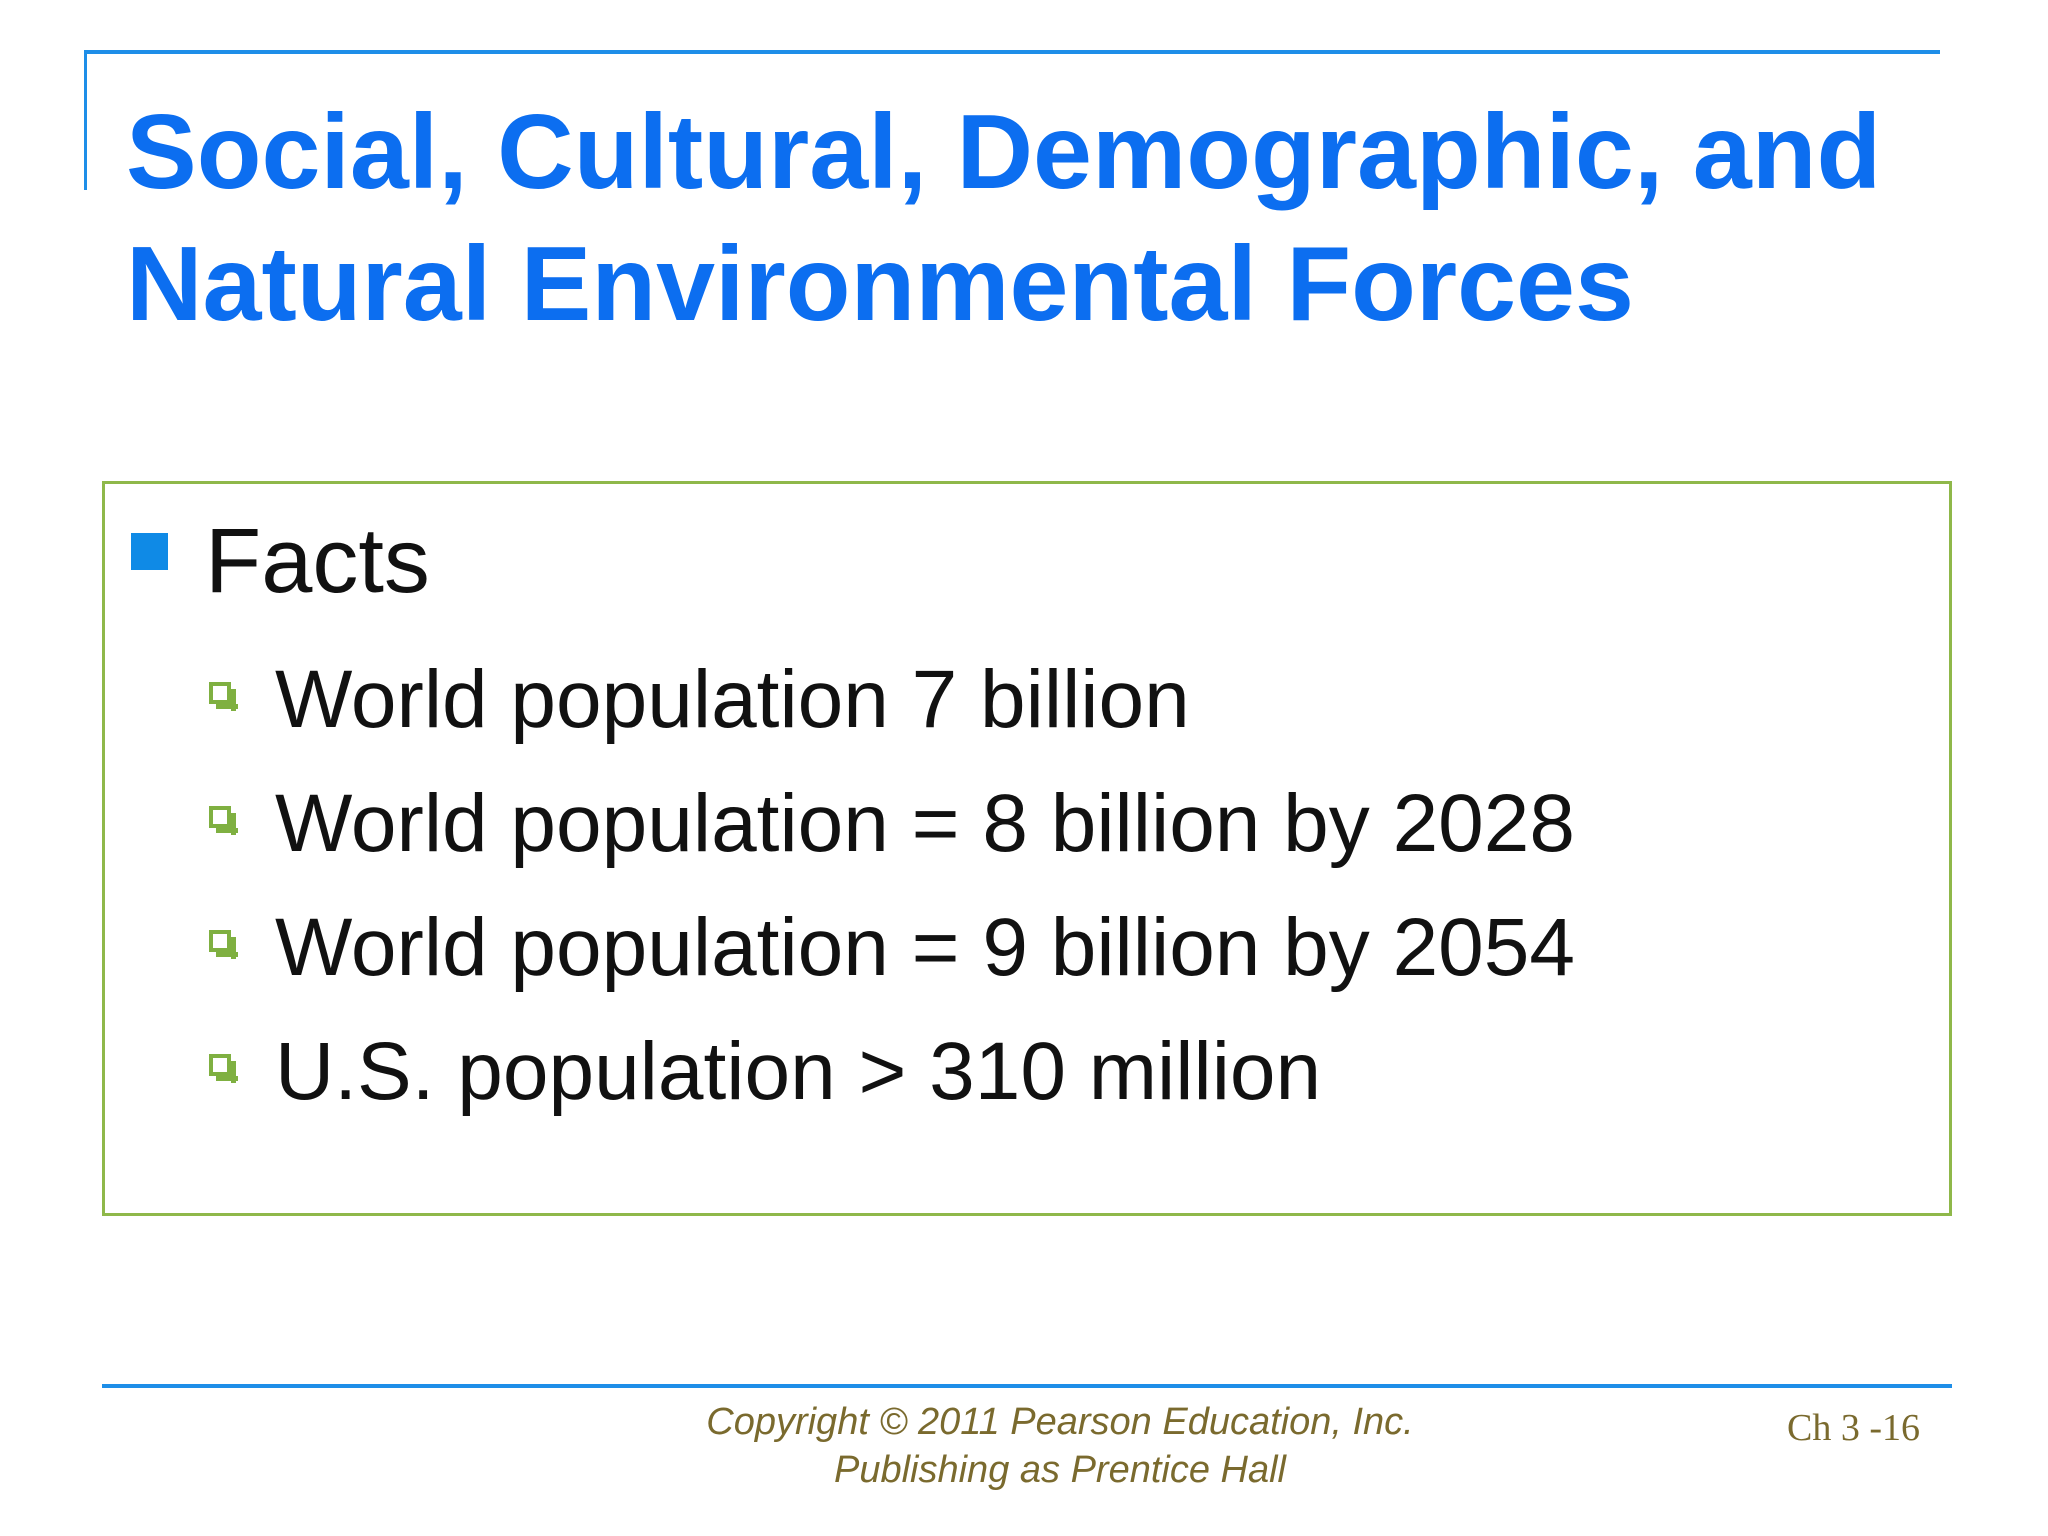  I want to click on sub-bullet-item: World population 7 billion, so click(1025, 707).